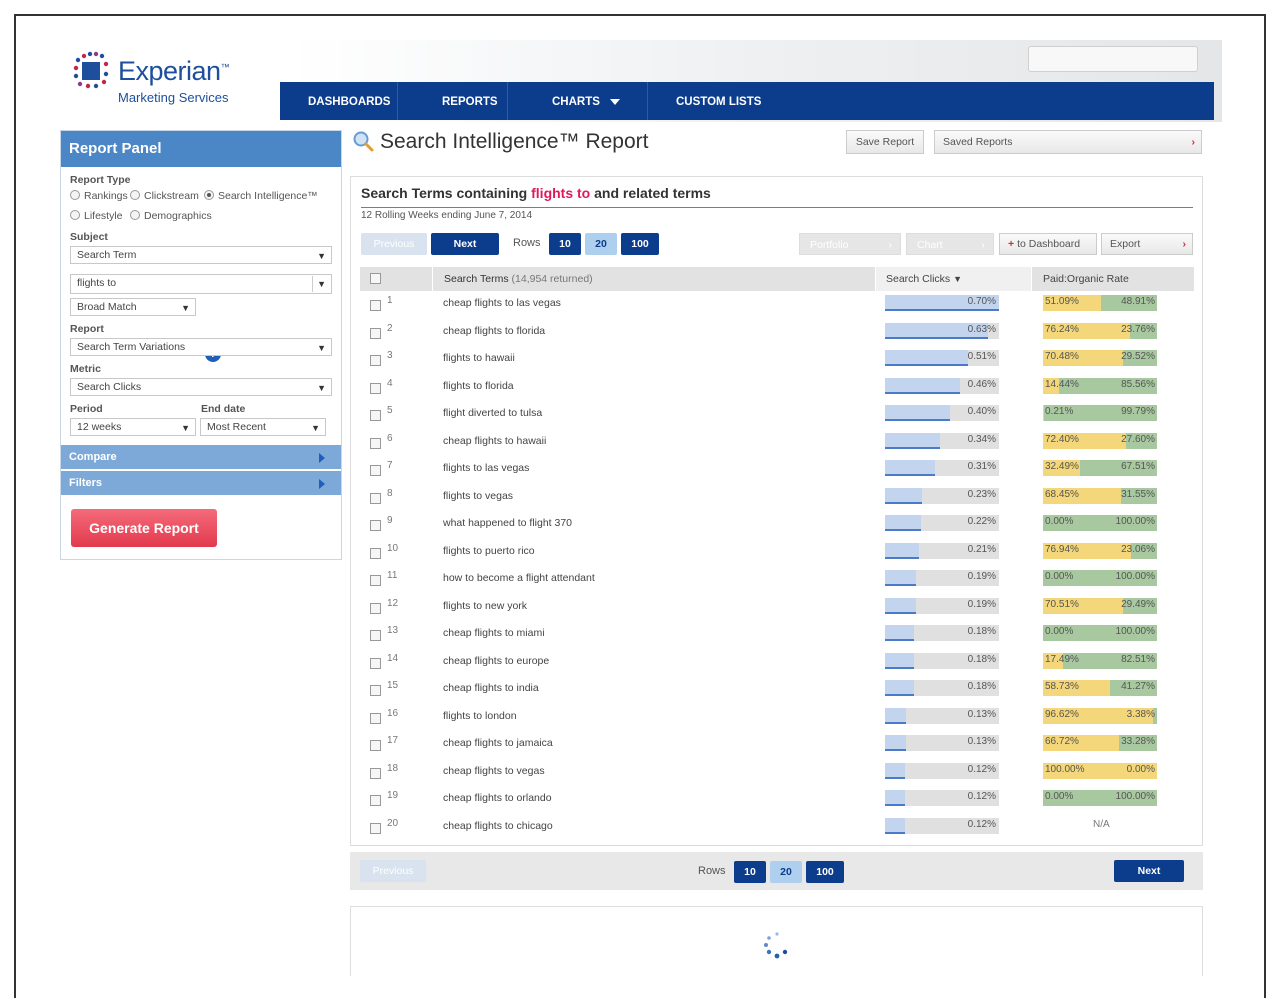 This screenshot has width=1280, height=1008. What do you see at coordinates (465, 244) in the screenshot?
I see `next-button: Next` at bounding box center [465, 244].